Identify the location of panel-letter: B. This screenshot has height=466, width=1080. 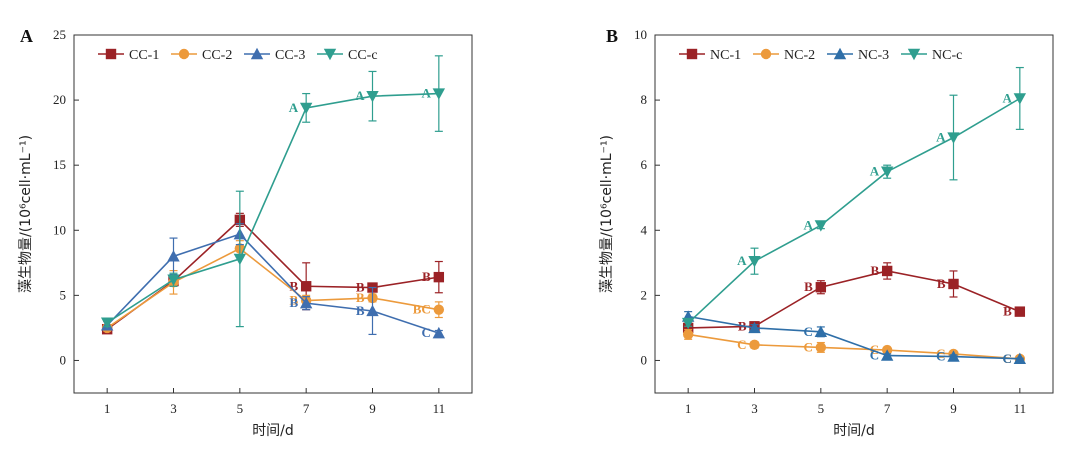
(612, 36).